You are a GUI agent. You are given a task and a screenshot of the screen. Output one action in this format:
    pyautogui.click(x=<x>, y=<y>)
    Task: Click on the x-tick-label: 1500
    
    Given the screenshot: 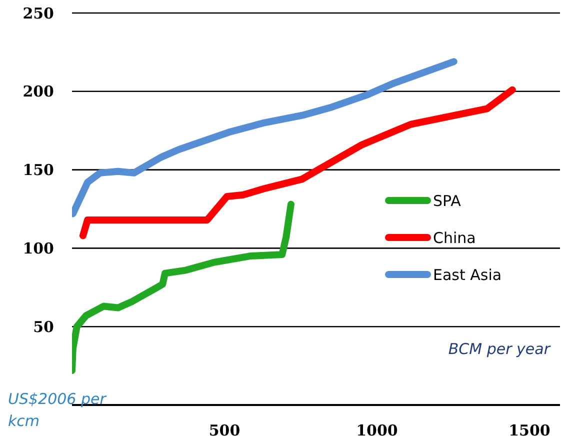 What is the action you would take?
    pyautogui.click(x=529, y=431)
    